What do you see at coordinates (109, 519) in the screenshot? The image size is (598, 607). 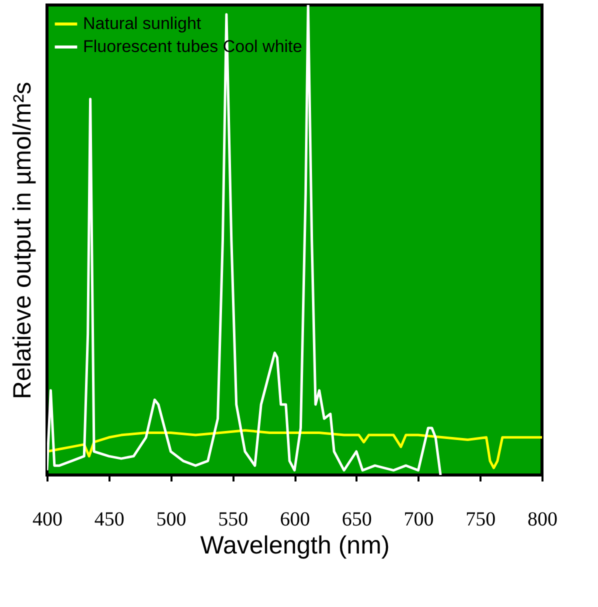 I see `x-tick-label: 450` at bounding box center [109, 519].